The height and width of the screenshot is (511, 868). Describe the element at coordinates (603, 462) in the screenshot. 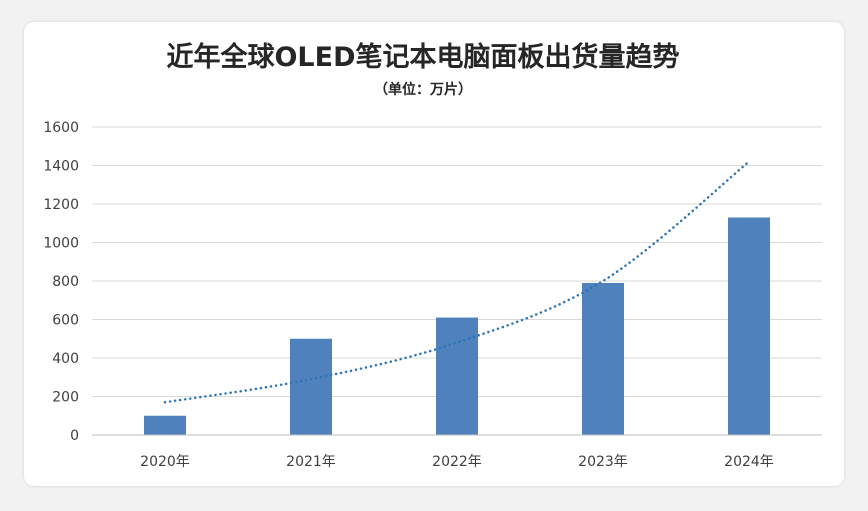

I see `x-tick-label: 2023年` at that location.